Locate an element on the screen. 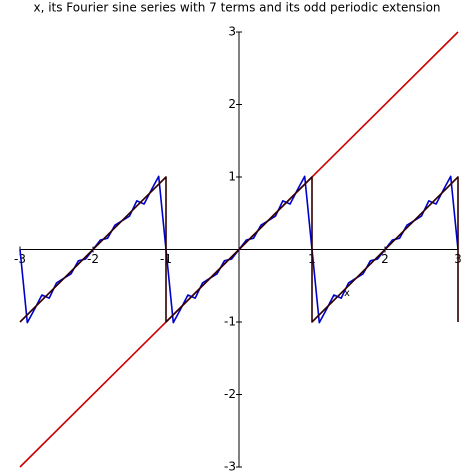 The width and height of the screenshot is (475, 475). x-tick-label: 2 is located at coordinates (385, 259).